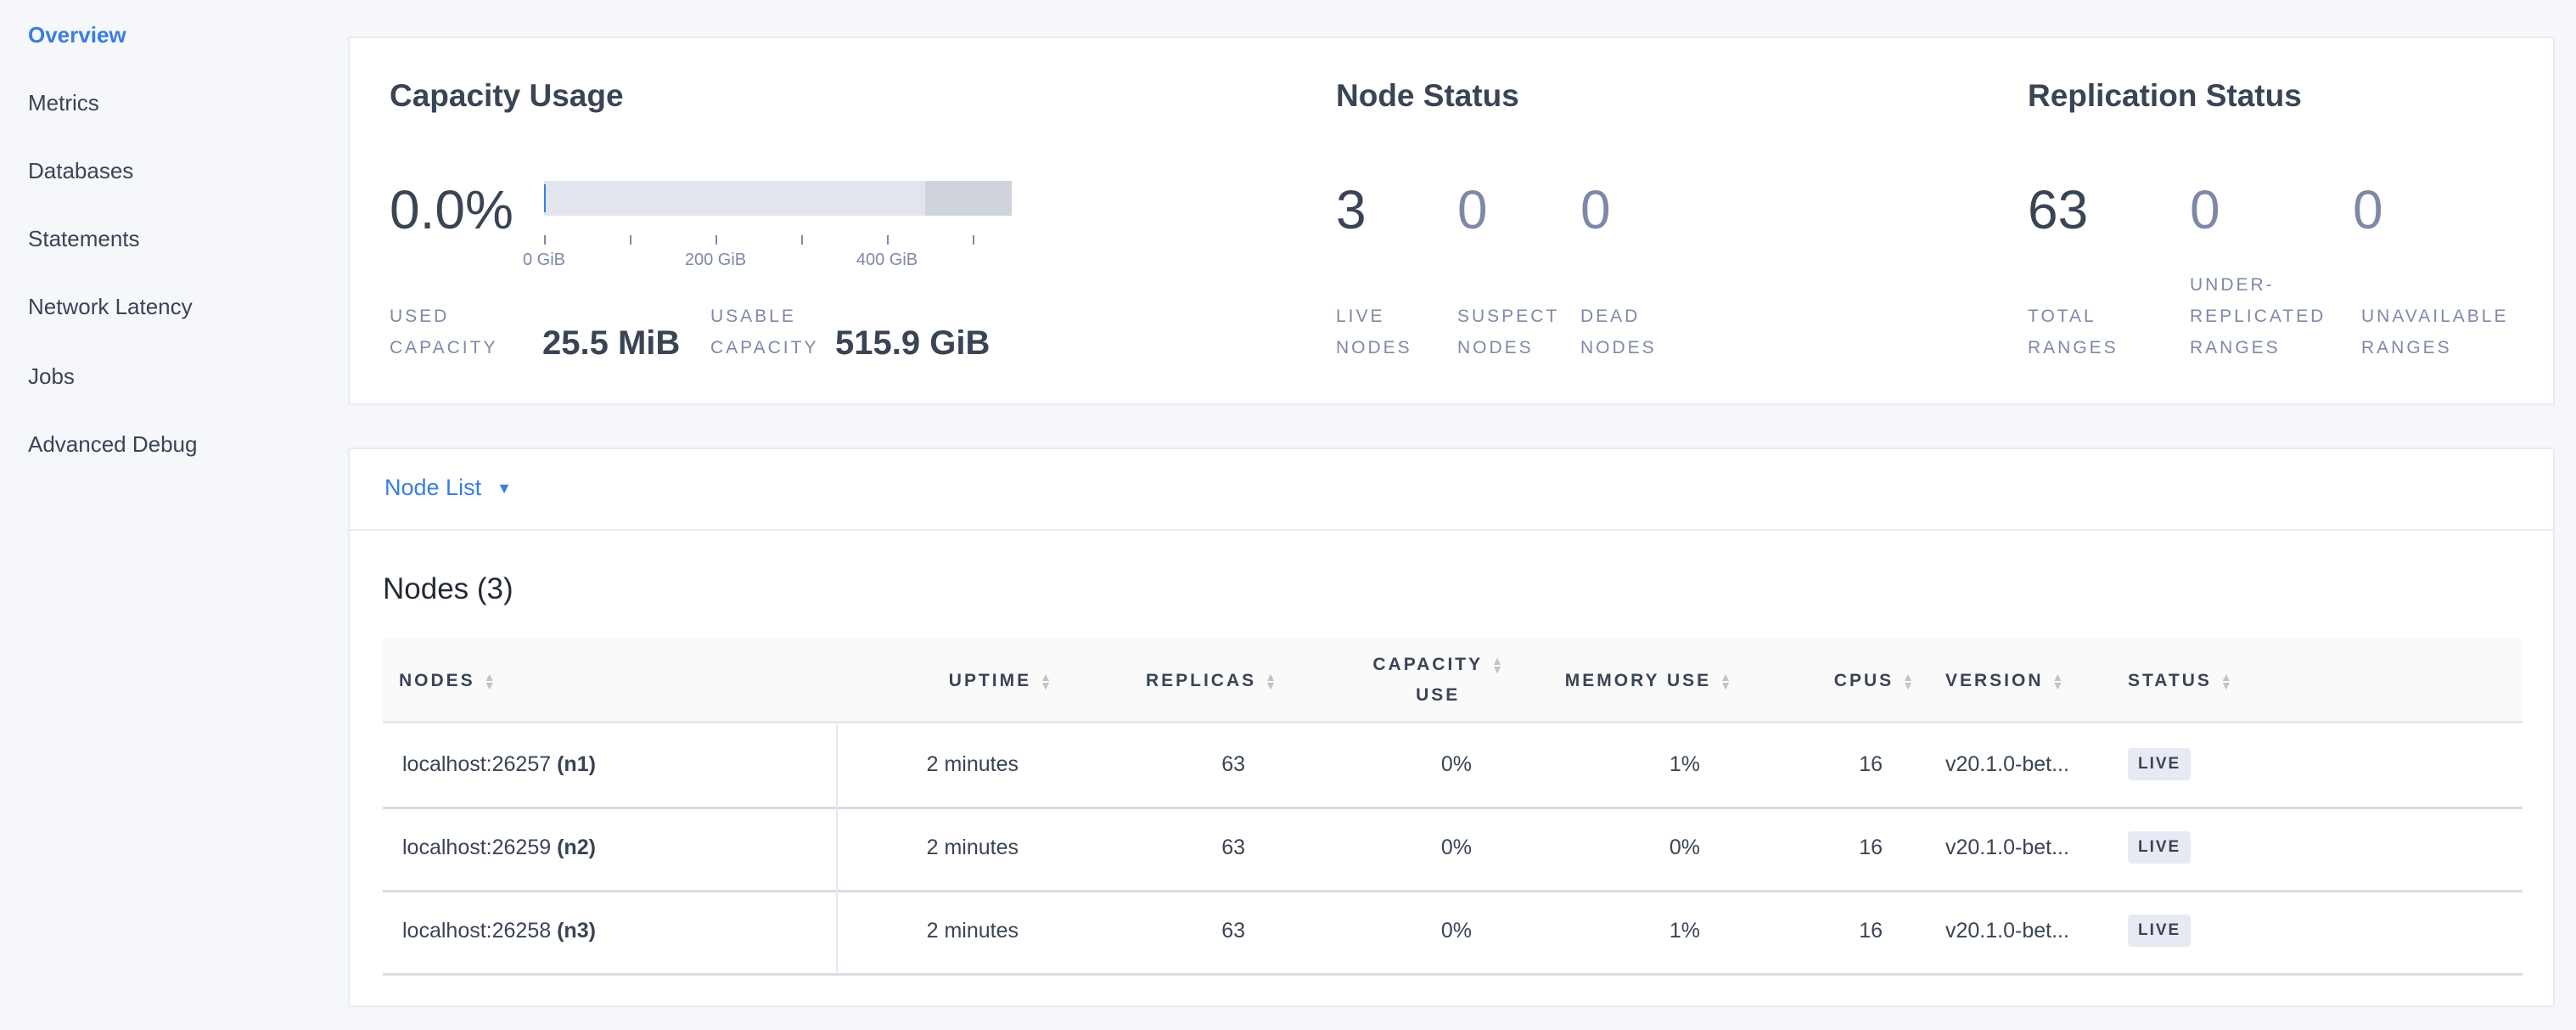 This screenshot has width=2576, height=1030. I want to click on label-line: UNDER-, so click(2232, 285).